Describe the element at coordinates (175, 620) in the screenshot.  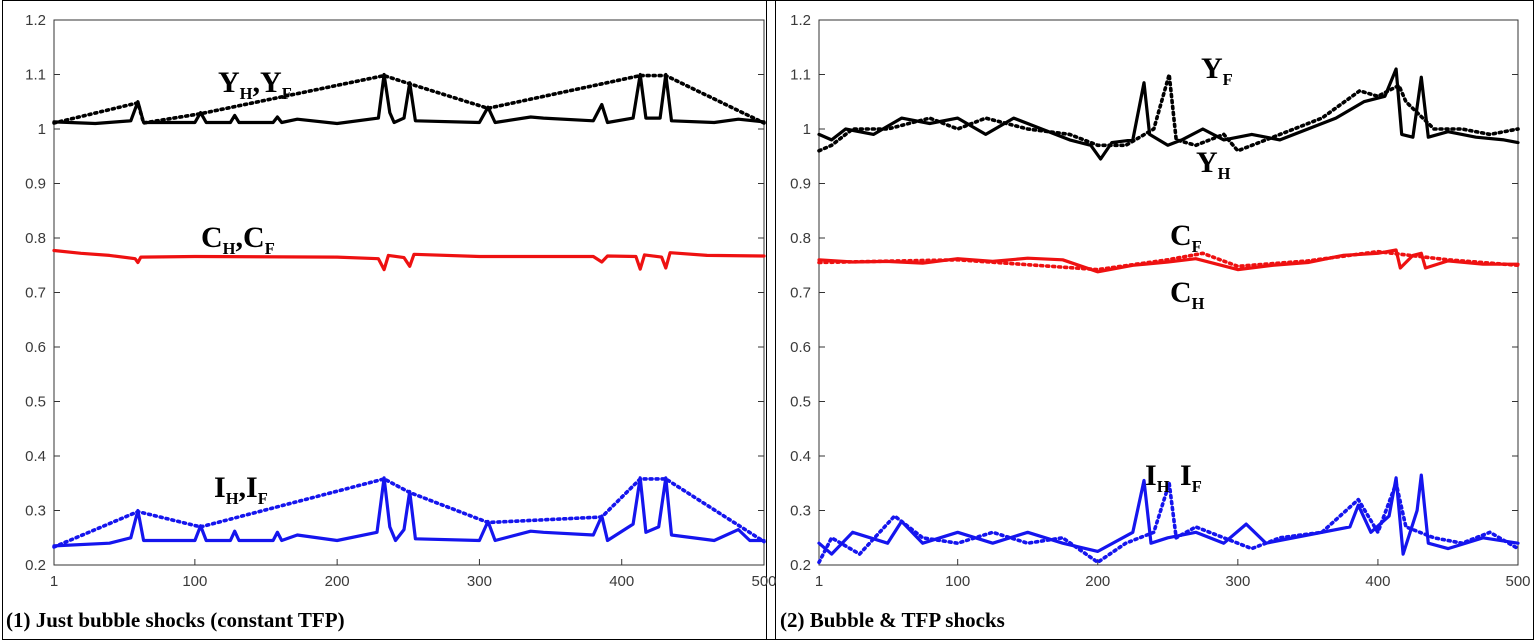
I see `caption-left: (1) Just bubble shocks (constant TFP)` at that location.